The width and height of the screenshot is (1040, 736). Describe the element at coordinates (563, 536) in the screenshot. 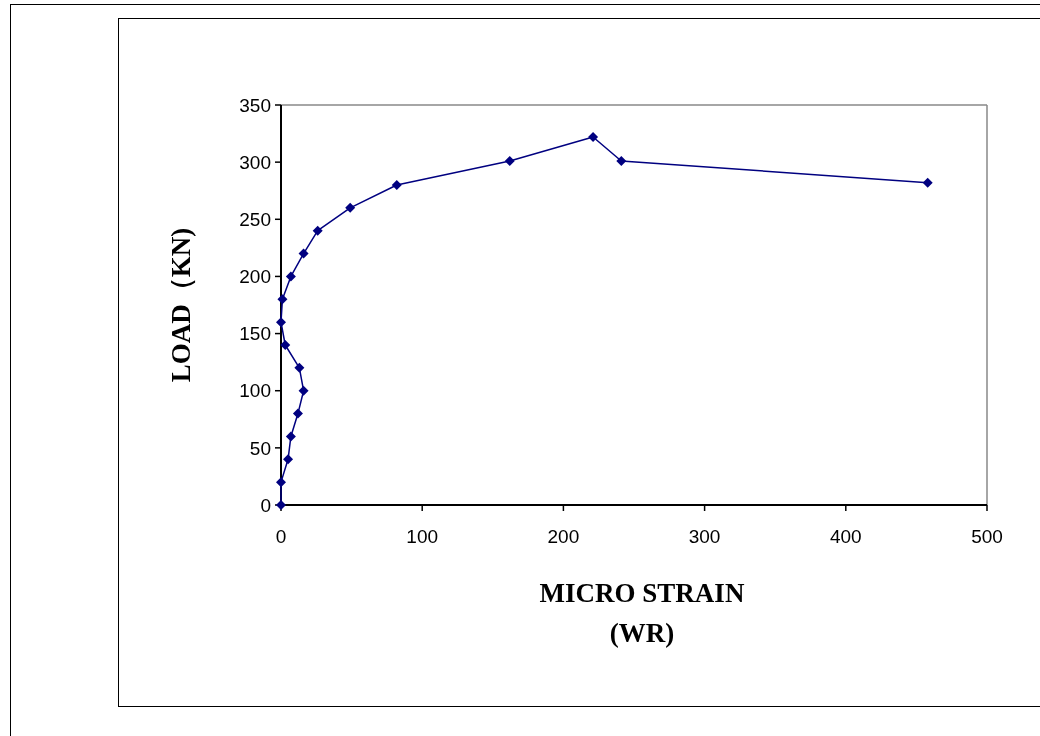

I see `x-tick-label: 200` at that location.